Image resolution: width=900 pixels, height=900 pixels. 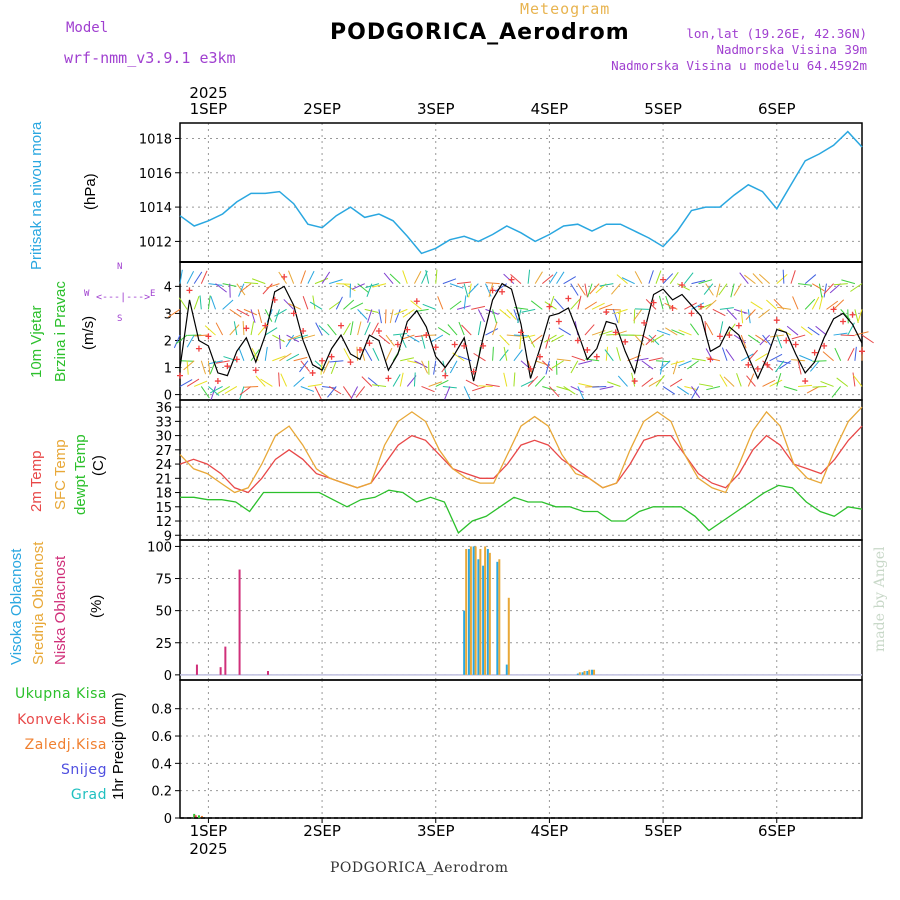 I want to click on y-tick-label: 33, so click(x=163, y=422).